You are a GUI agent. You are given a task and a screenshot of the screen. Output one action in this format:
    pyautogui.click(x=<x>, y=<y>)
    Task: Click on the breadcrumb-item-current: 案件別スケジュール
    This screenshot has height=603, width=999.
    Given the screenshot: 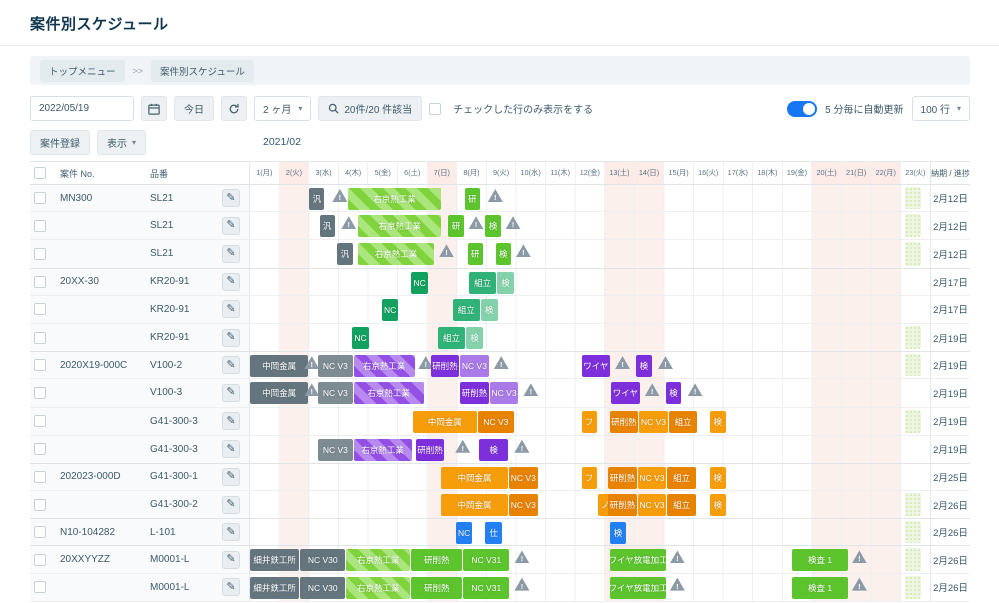 What is the action you would take?
    pyautogui.click(x=202, y=70)
    